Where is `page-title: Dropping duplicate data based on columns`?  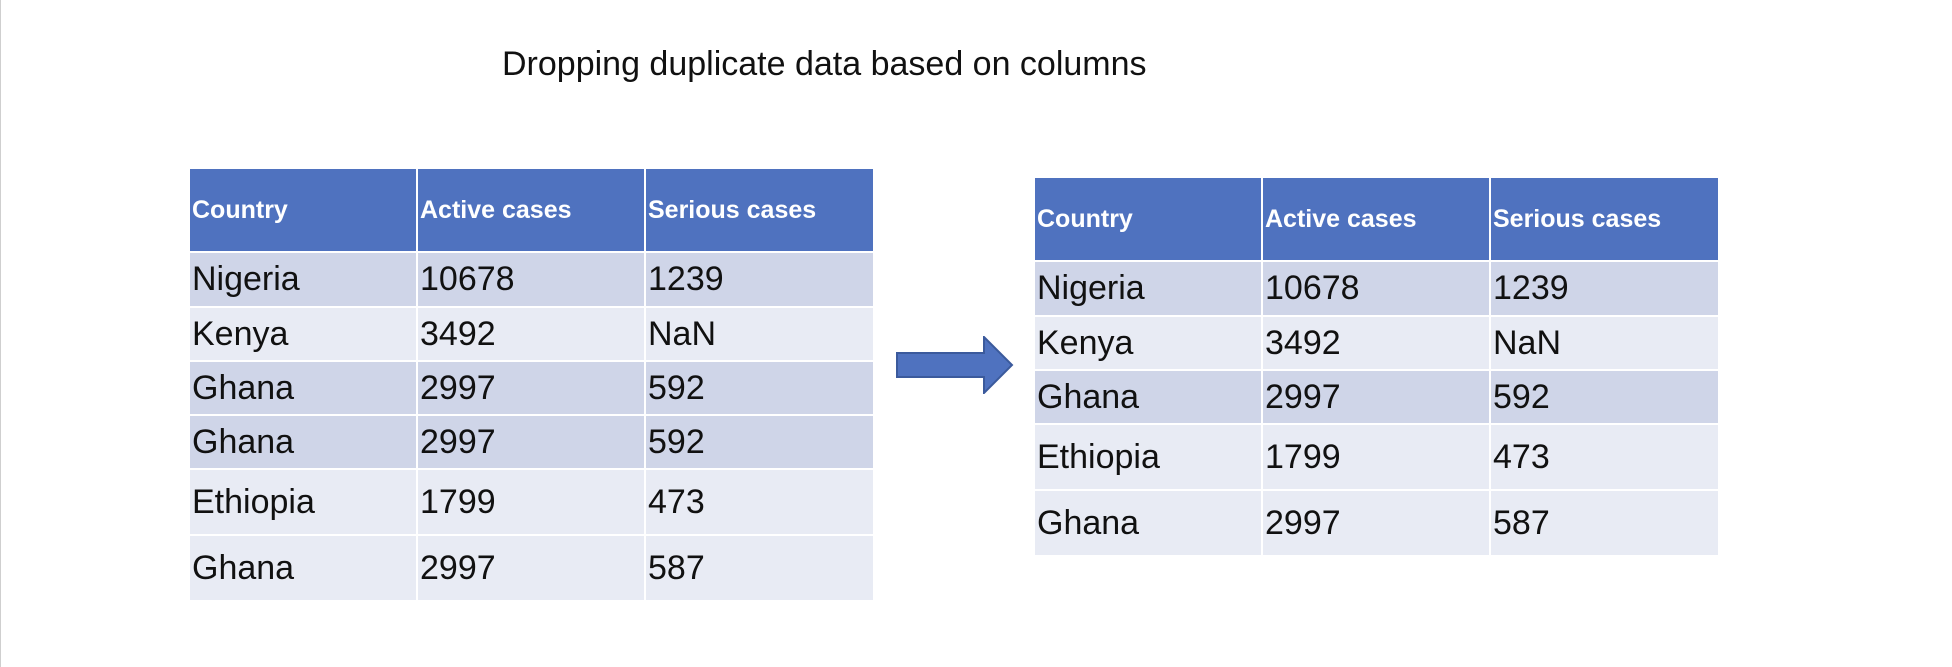 page-title: Dropping duplicate data based on columns is located at coordinates (824, 64).